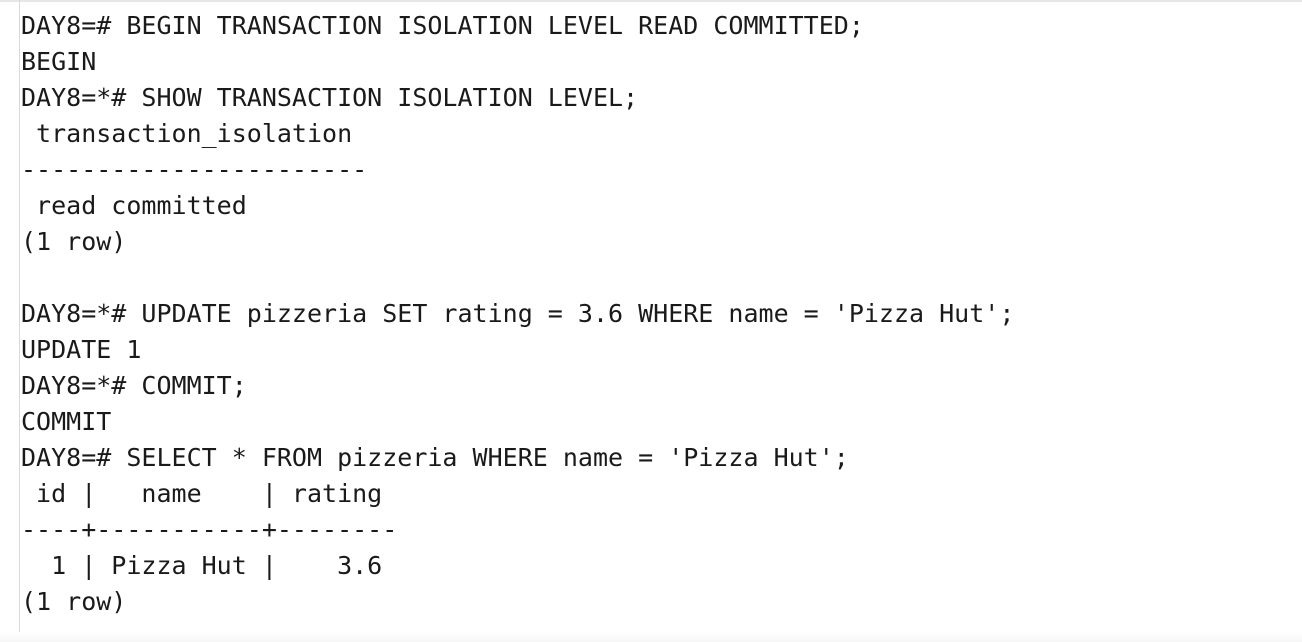  Describe the element at coordinates (134, 205) in the screenshot. I see `result-row: read committed` at that location.